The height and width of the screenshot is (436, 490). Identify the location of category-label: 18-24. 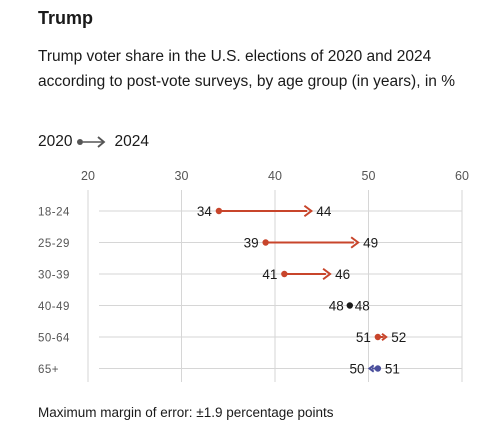
(54, 213).